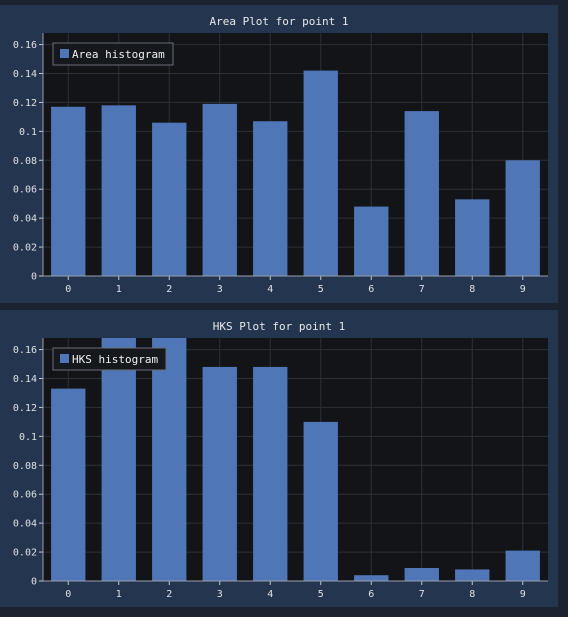  I want to click on chart-title: HKS Plot for point 1, so click(279, 326).